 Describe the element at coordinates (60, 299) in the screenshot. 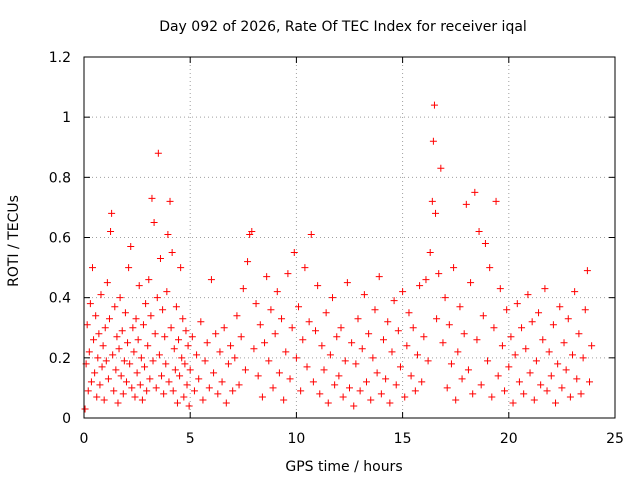

I see `y-tick-label: 0.4` at that location.